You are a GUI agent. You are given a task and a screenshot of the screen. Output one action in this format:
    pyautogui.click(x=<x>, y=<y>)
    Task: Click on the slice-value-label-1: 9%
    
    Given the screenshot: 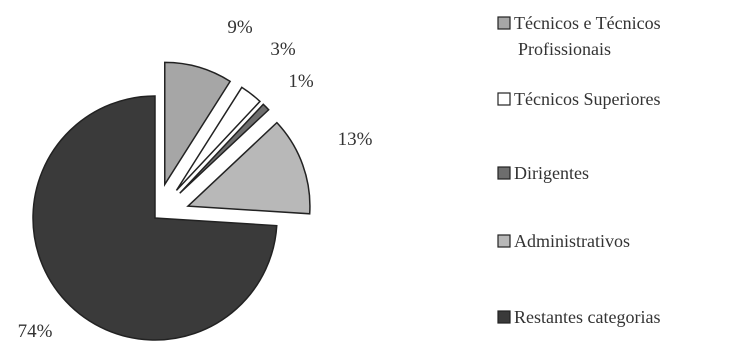 What is the action you would take?
    pyautogui.click(x=240, y=27)
    